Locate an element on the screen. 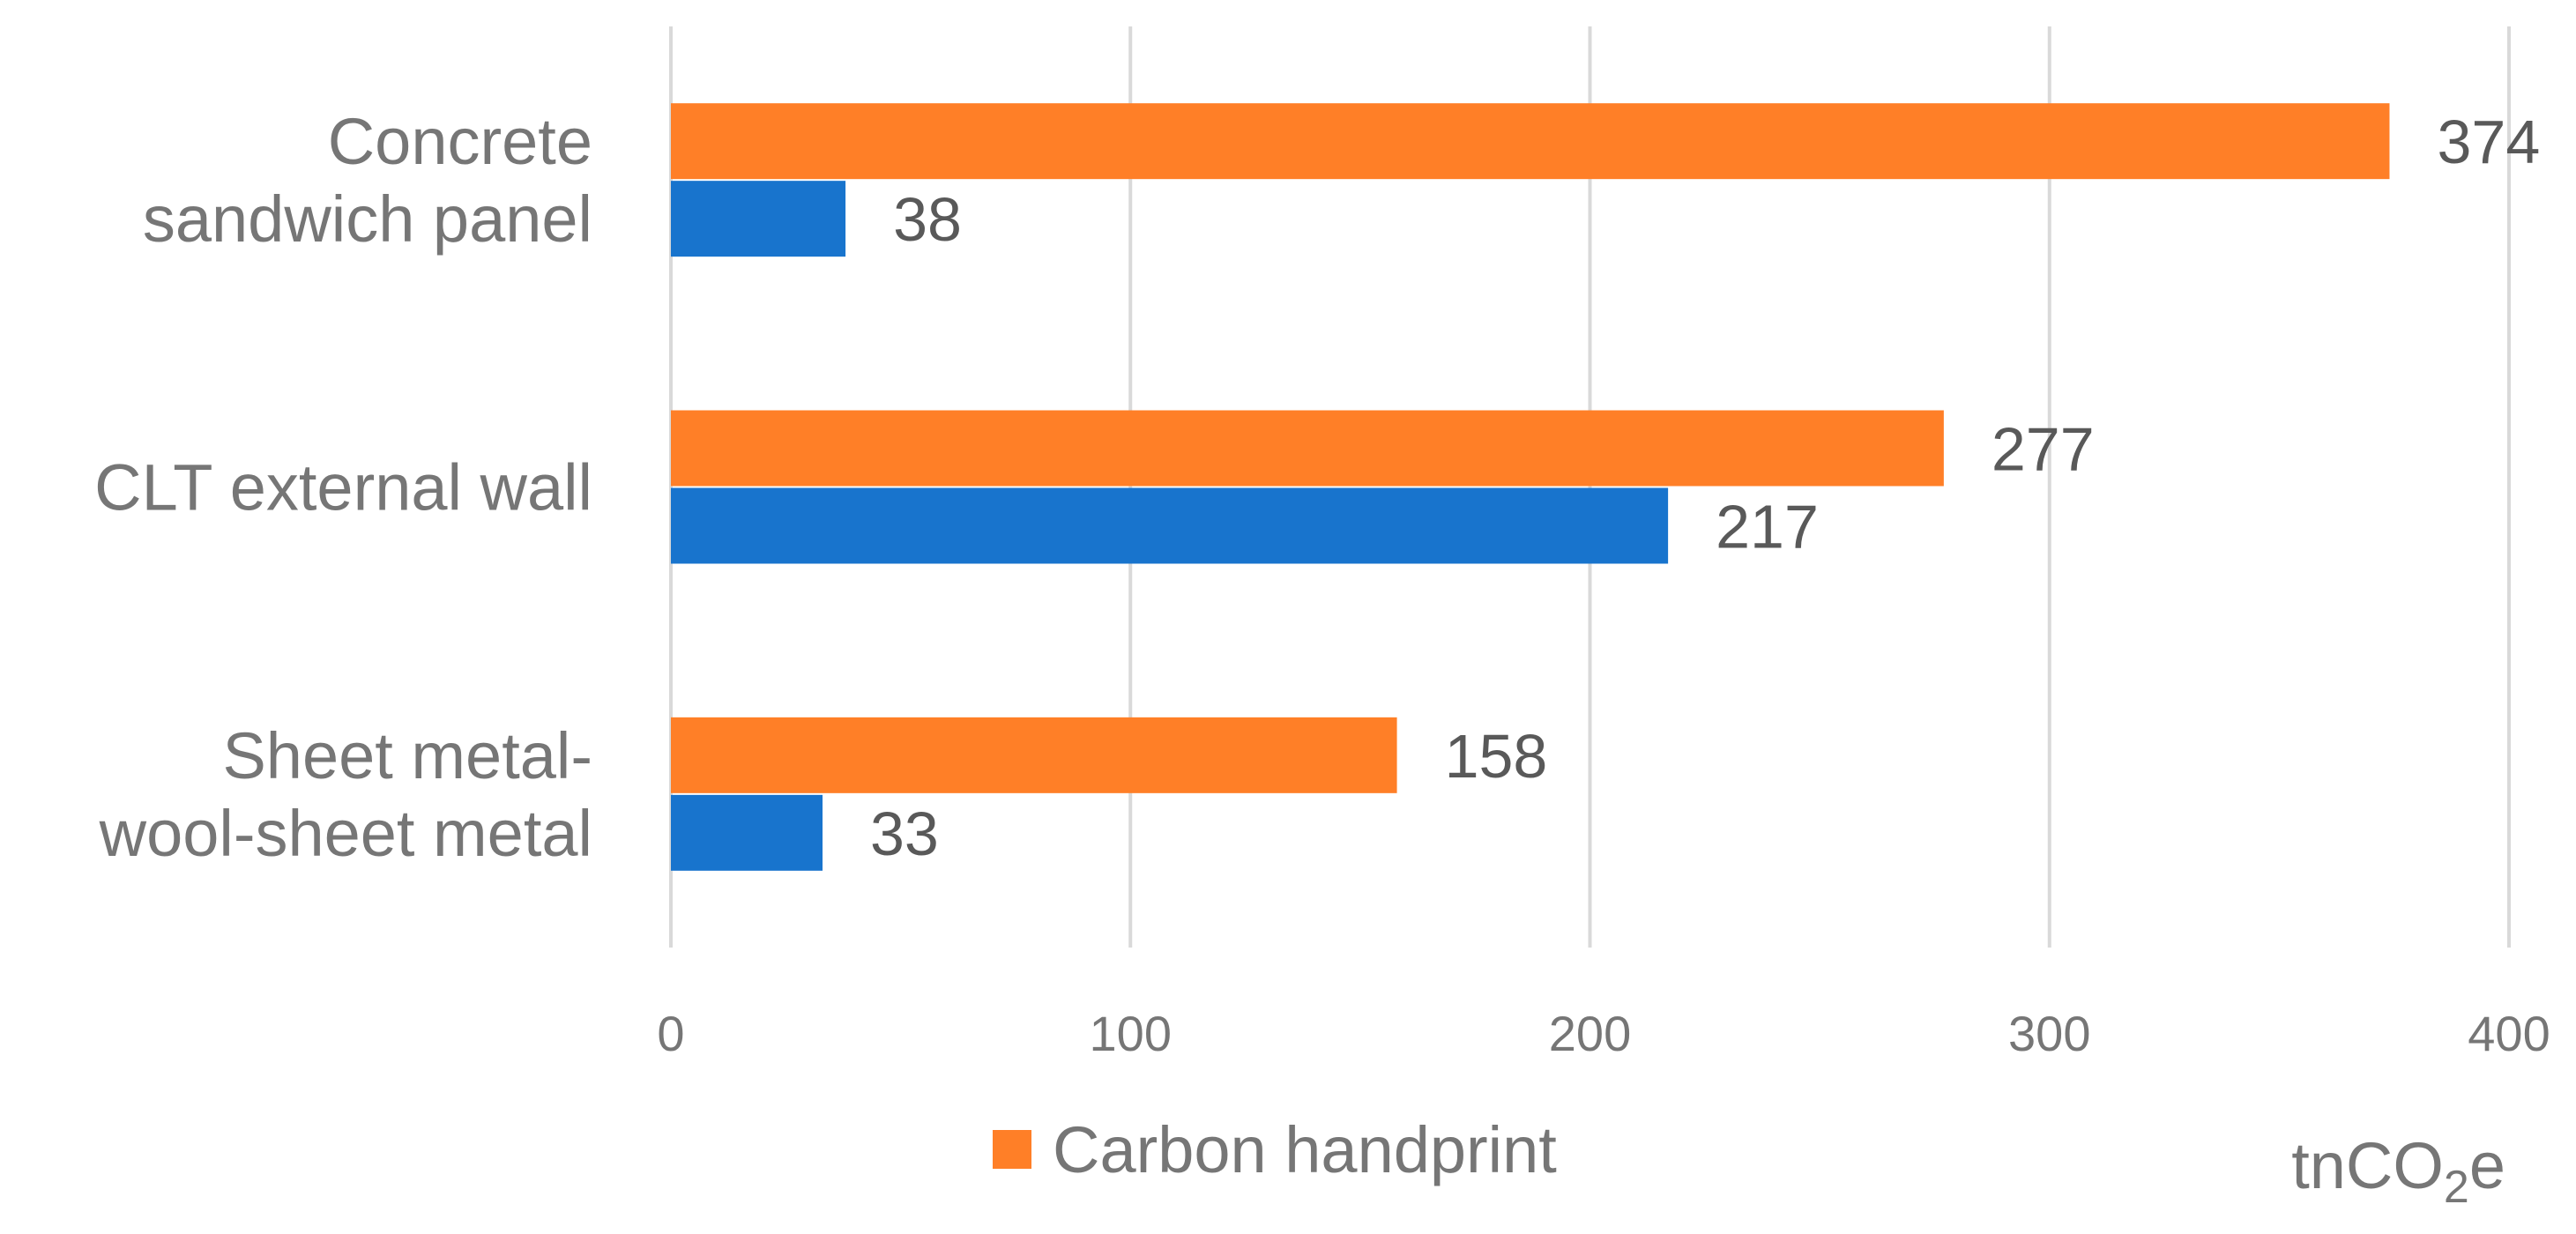 The image size is (2576, 1234). axis-unit-label: tnCO2e is located at coordinates (2398, 1171).